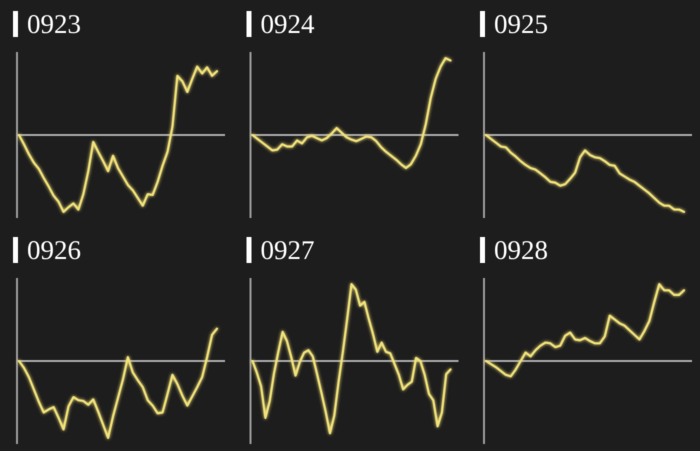  I want to click on chart-title: 0928, so click(521, 250).